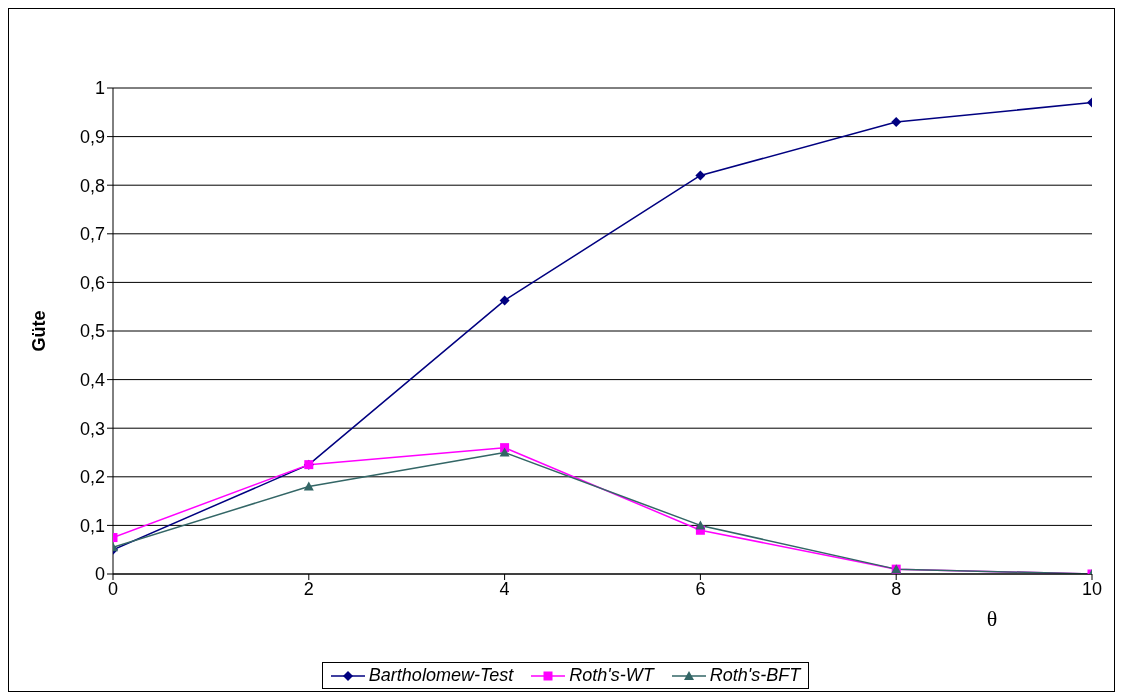  Describe the element at coordinates (504, 588) in the screenshot. I see `x-tick-label: 4` at that location.